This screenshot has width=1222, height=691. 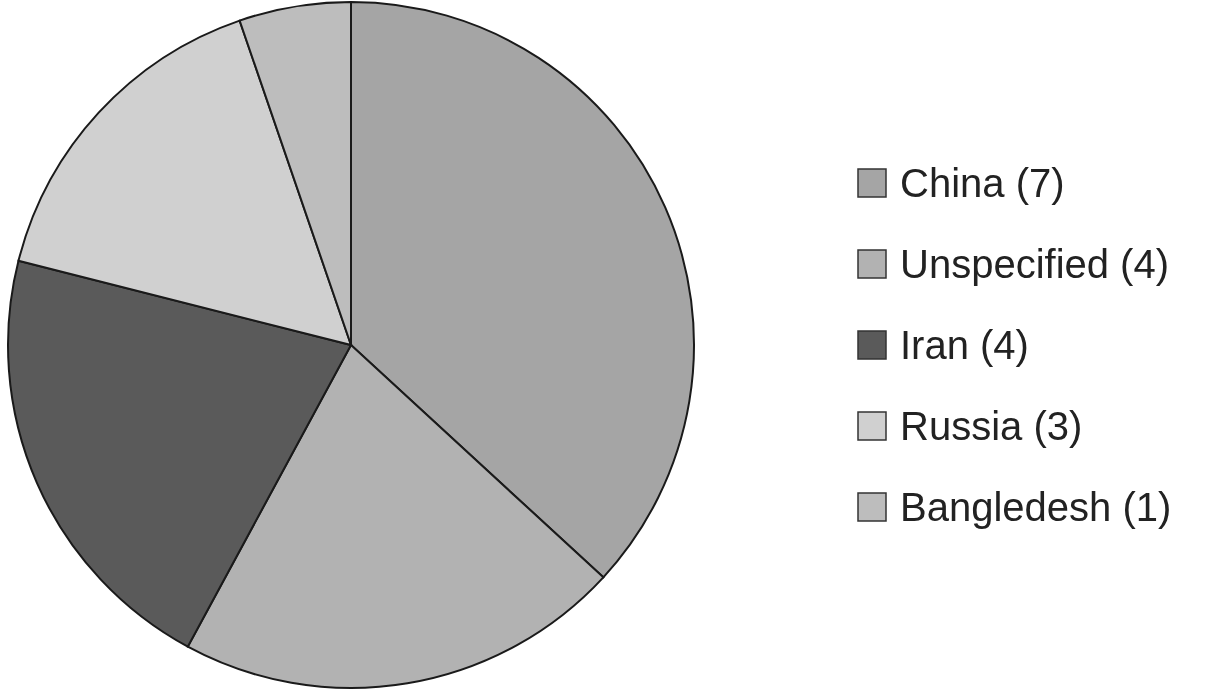 I want to click on legend-label: Unspecified (4), so click(x=1035, y=264).